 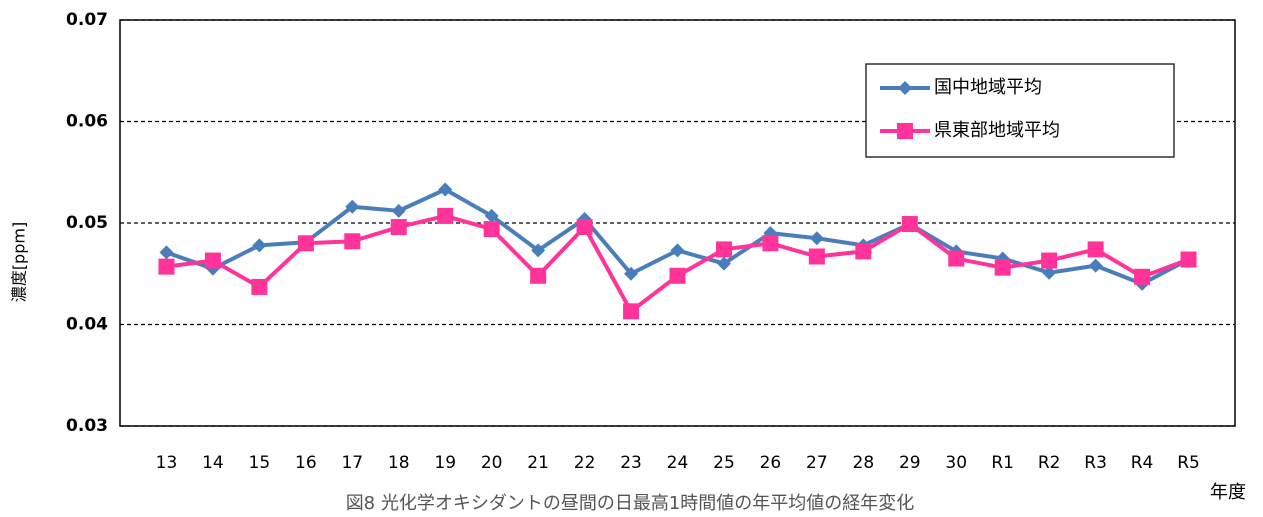 What do you see at coordinates (260, 463) in the screenshot?
I see `x-tick-label: 15` at bounding box center [260, 463].